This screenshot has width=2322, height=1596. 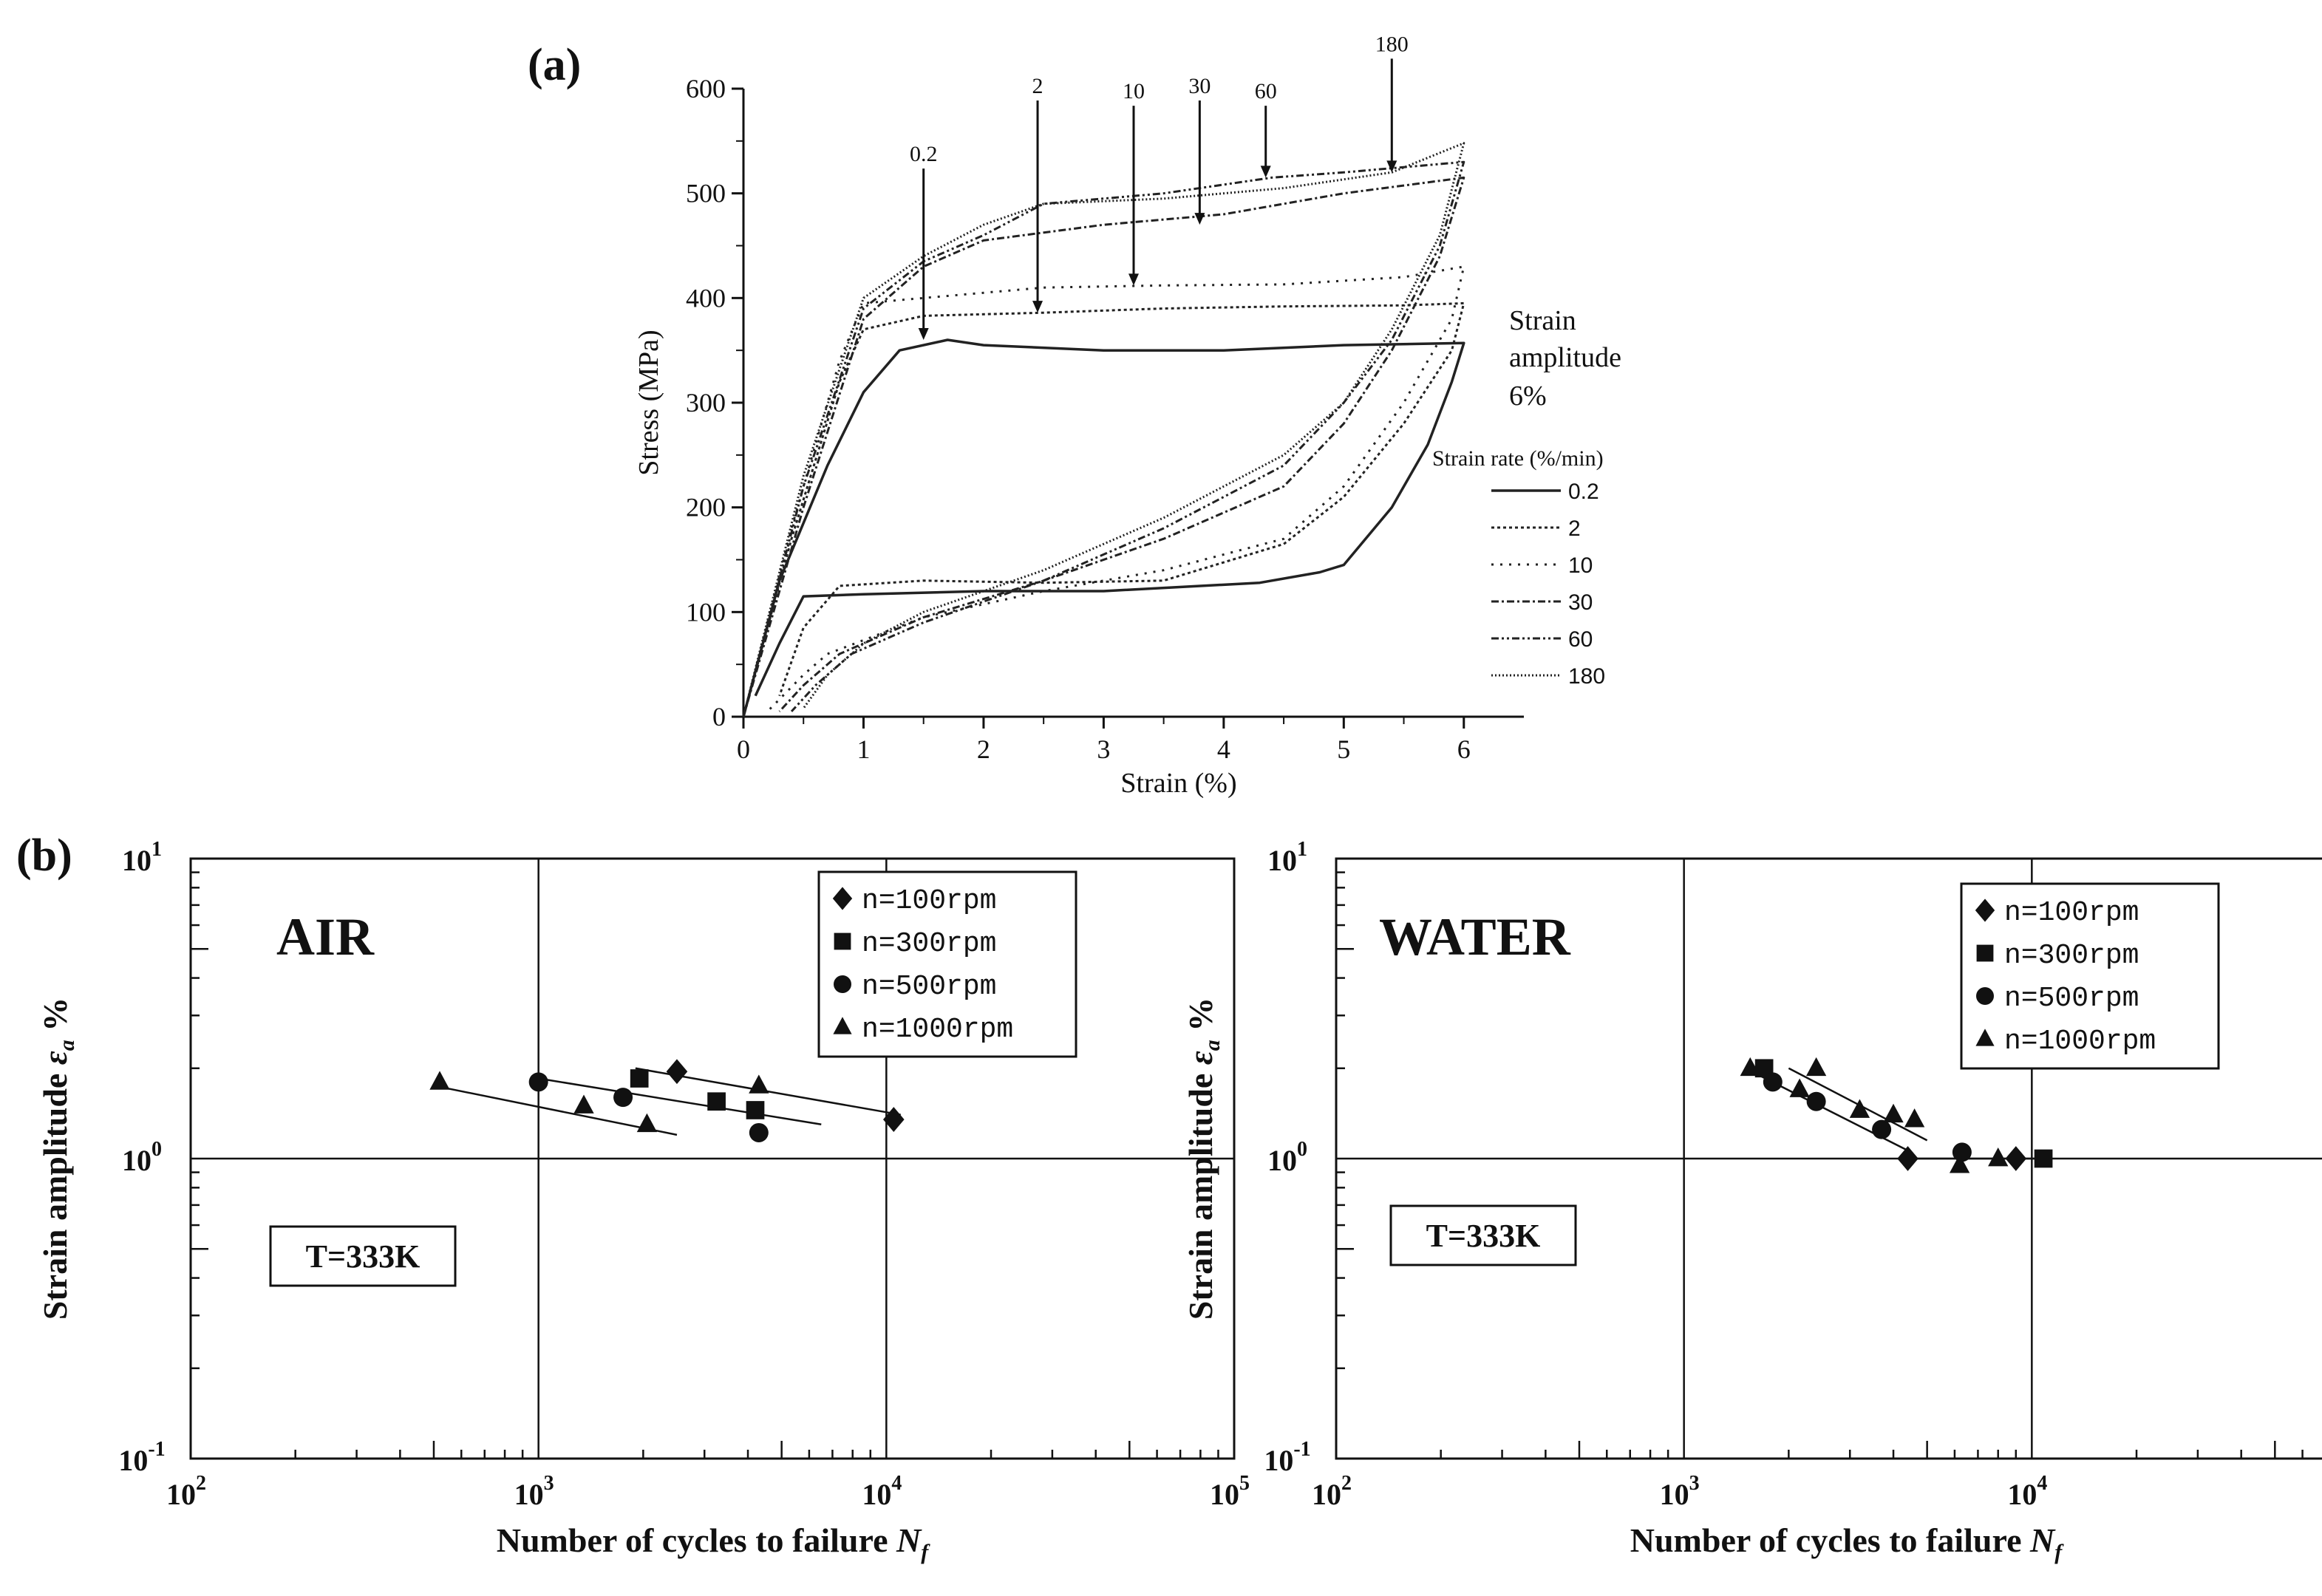 What do you see at coordinates (1580, 639) in the screenshot?
I see `panel-a-legend-label-60: 60` at bounding box center [1580, 639].